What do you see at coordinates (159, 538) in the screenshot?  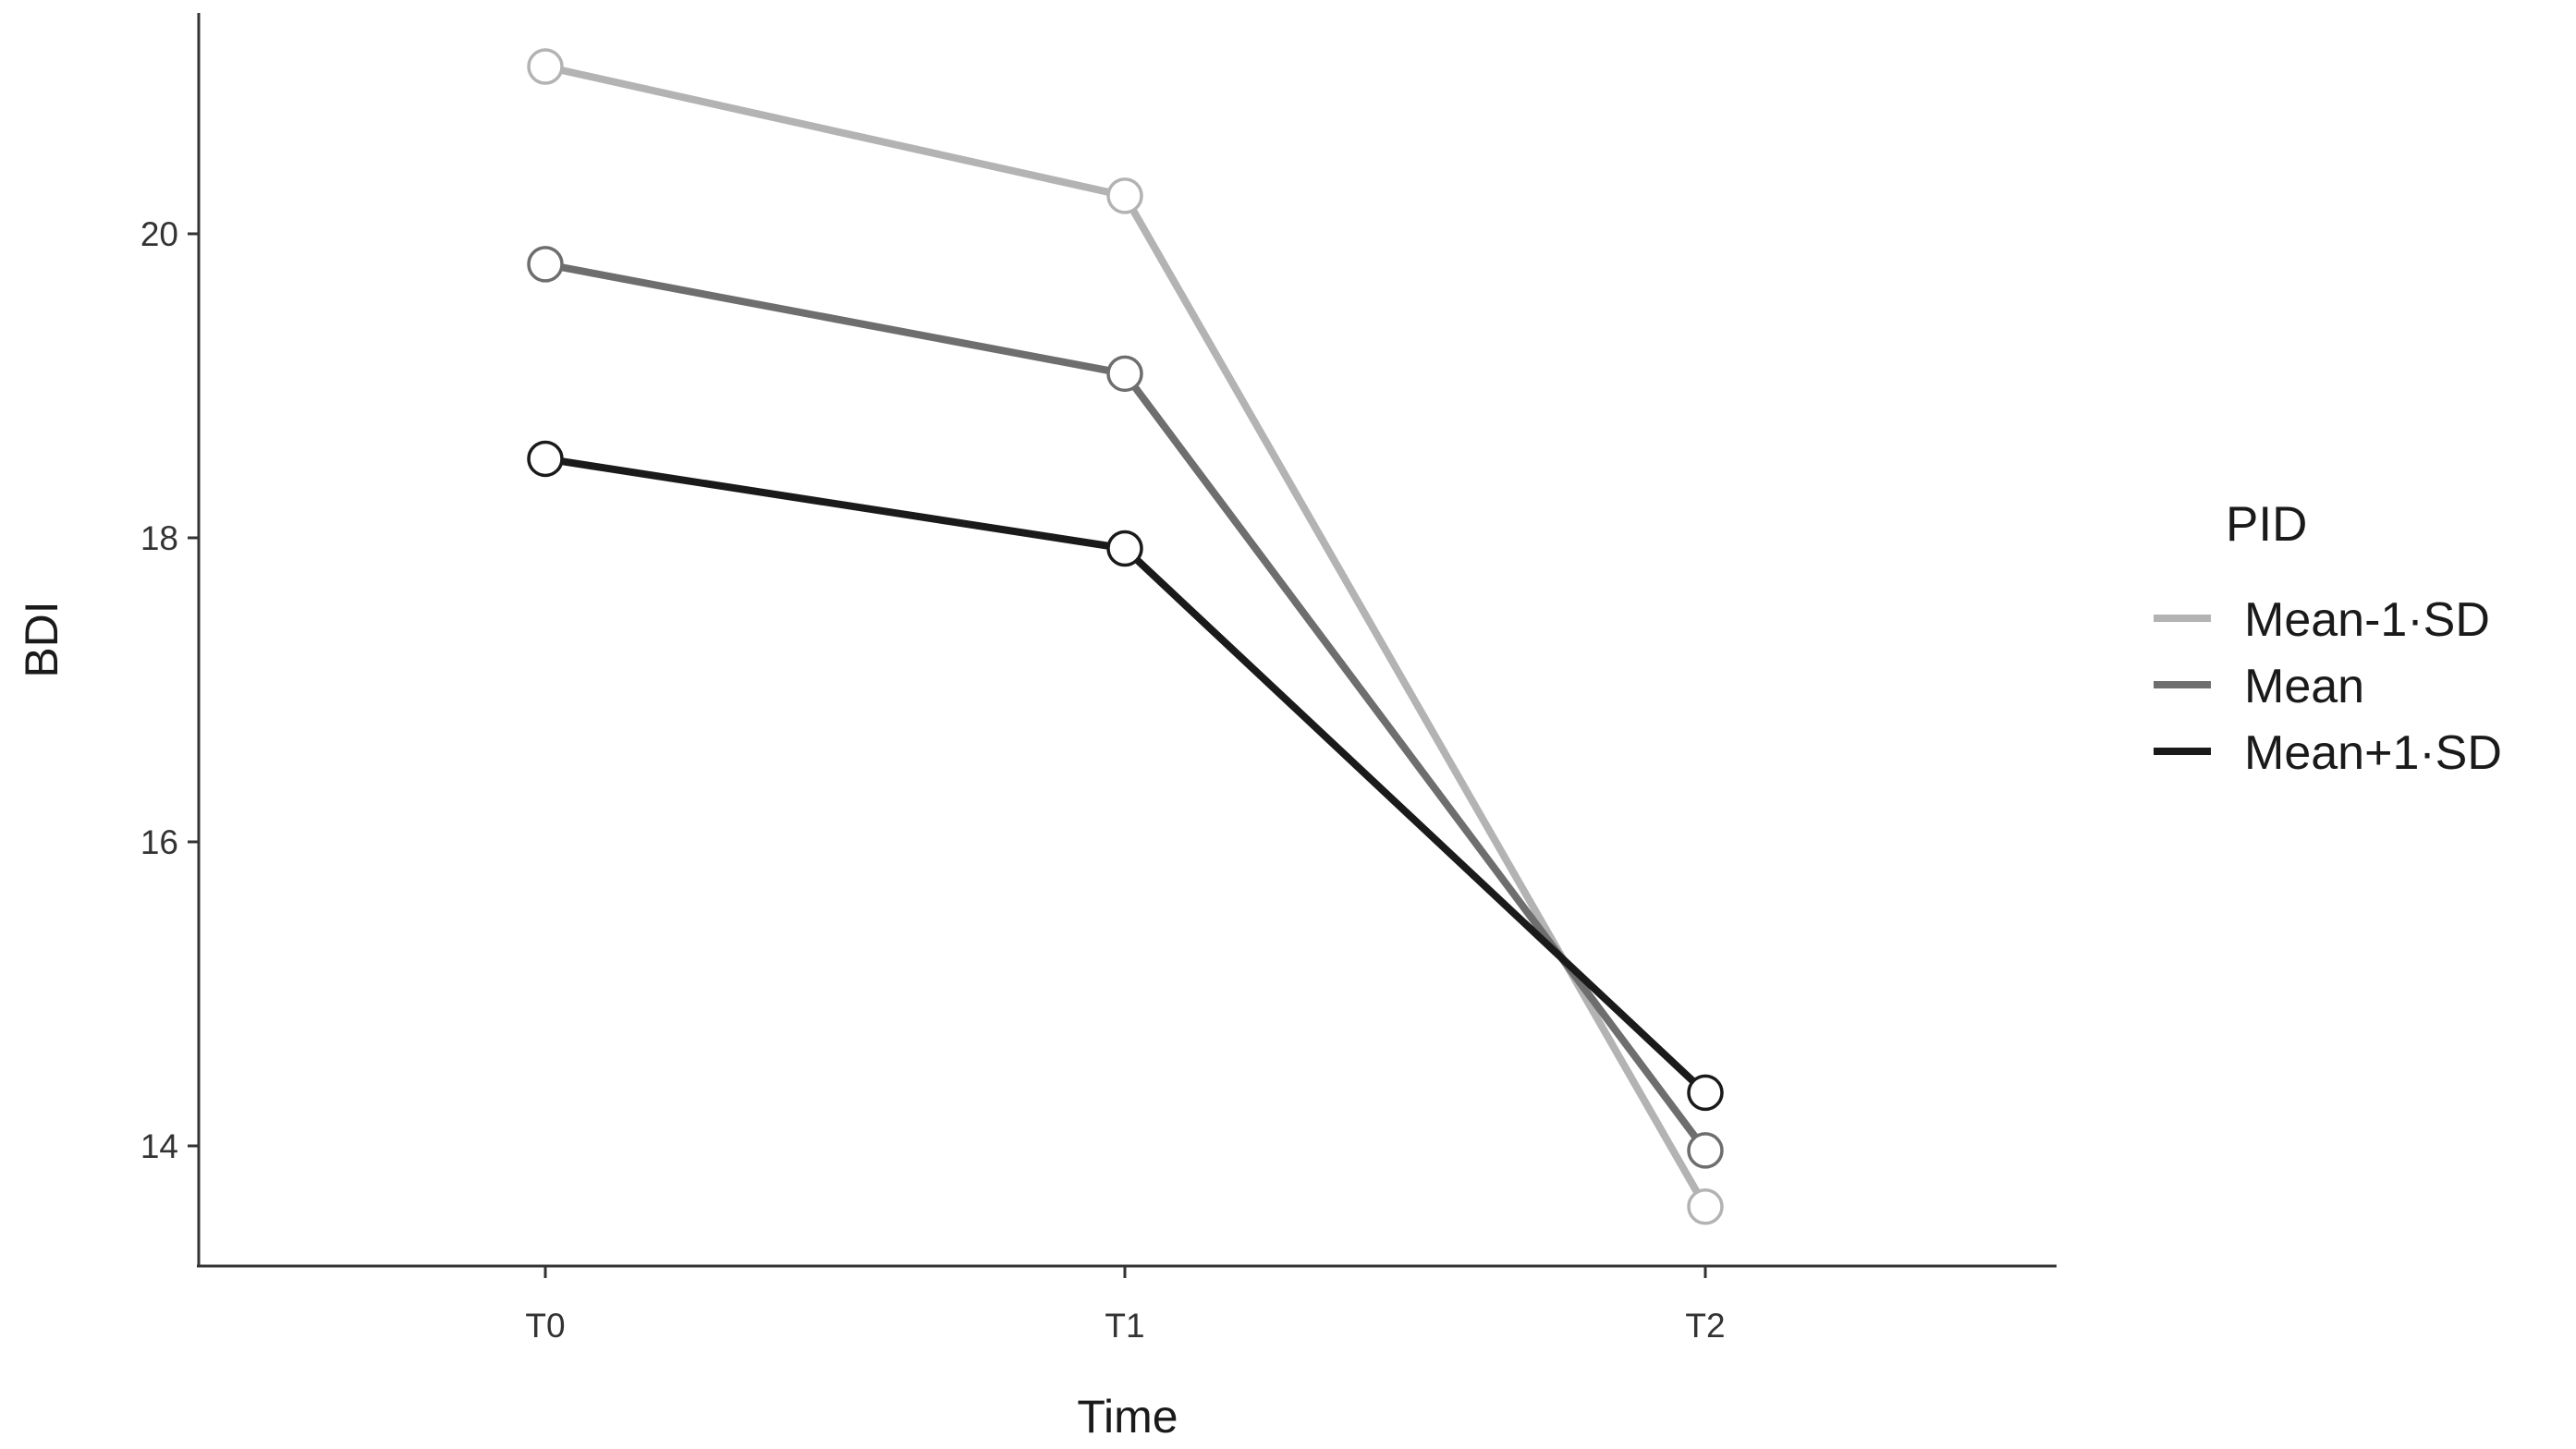 I see `y-tick-label: 18` at bounding box center [159, 538].